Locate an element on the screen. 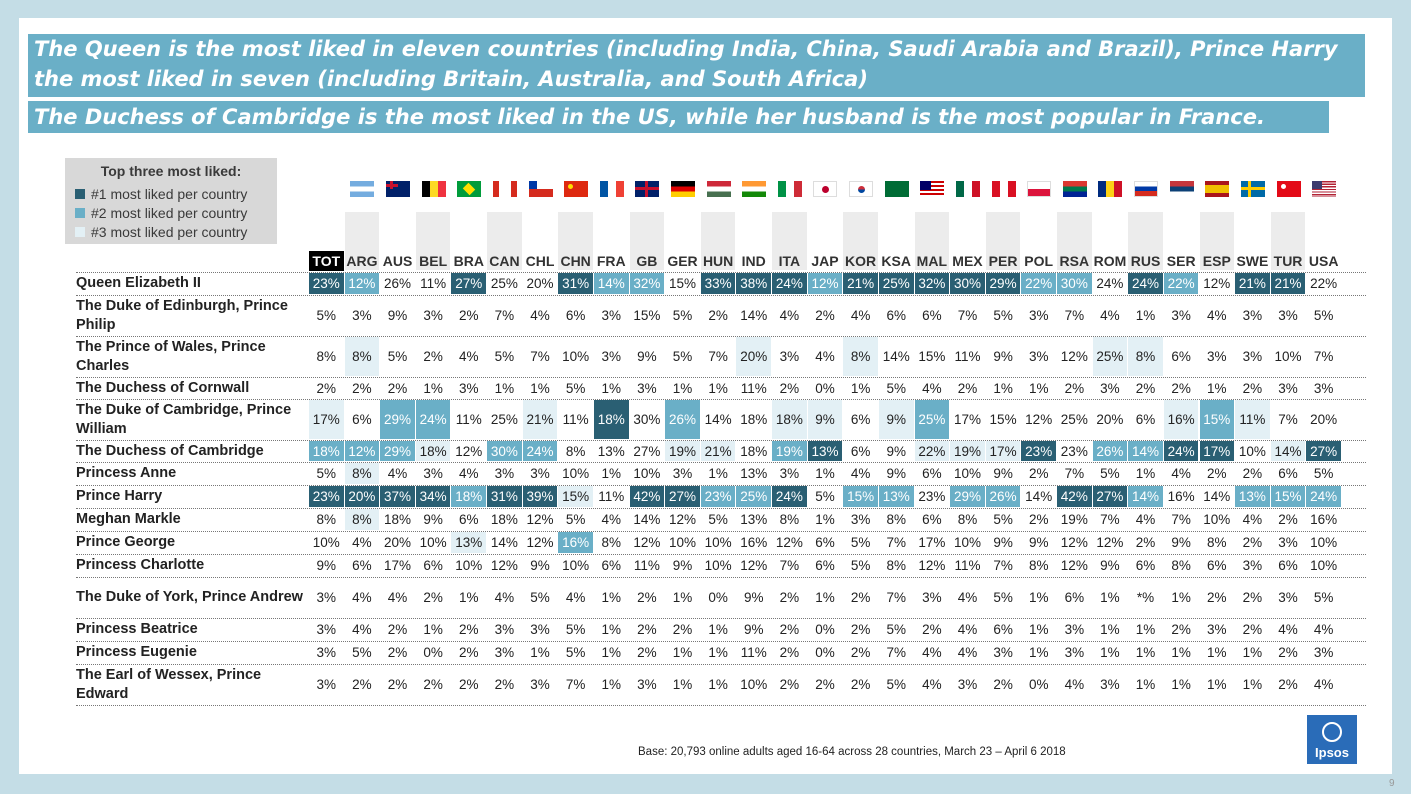  header-shade-hun is located at coordinates (718, 241).